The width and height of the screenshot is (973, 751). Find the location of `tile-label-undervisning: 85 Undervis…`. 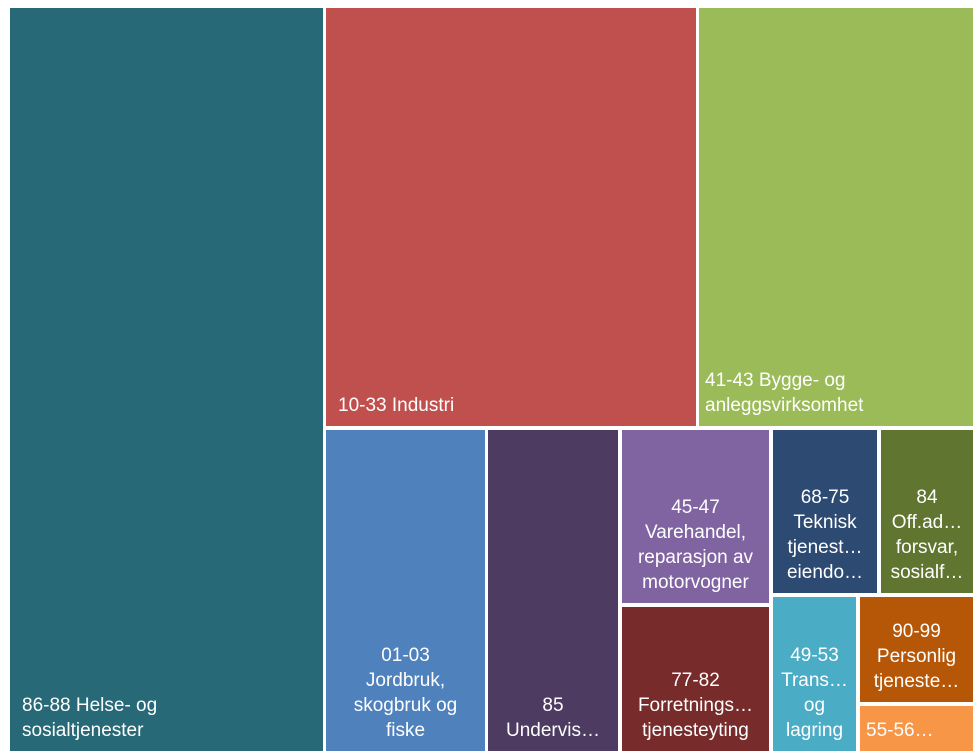

tile-label-undervisning: 85 Undervis… is located at coordinates (553, 718).